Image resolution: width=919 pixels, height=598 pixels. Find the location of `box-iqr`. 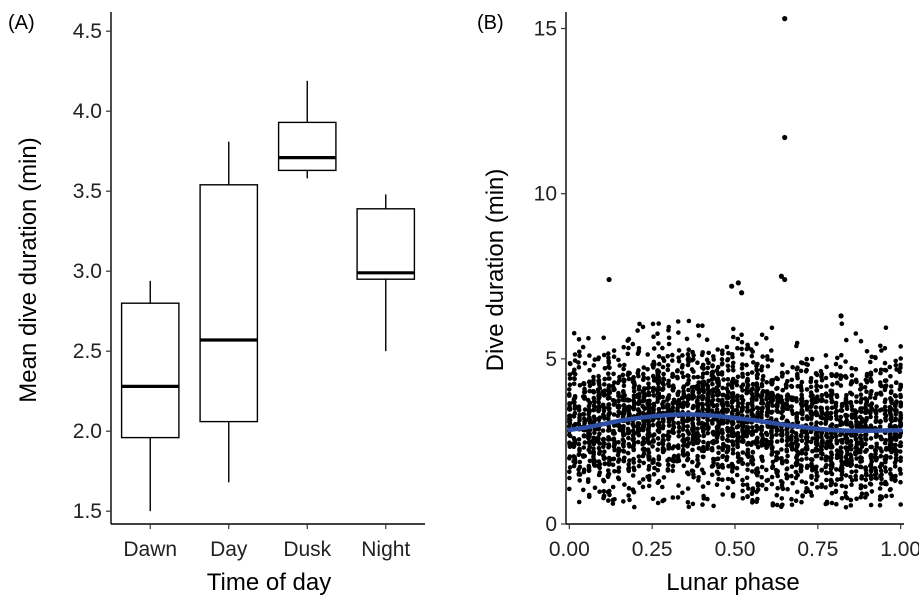

box-iqr is located at coordinates (229, 303).